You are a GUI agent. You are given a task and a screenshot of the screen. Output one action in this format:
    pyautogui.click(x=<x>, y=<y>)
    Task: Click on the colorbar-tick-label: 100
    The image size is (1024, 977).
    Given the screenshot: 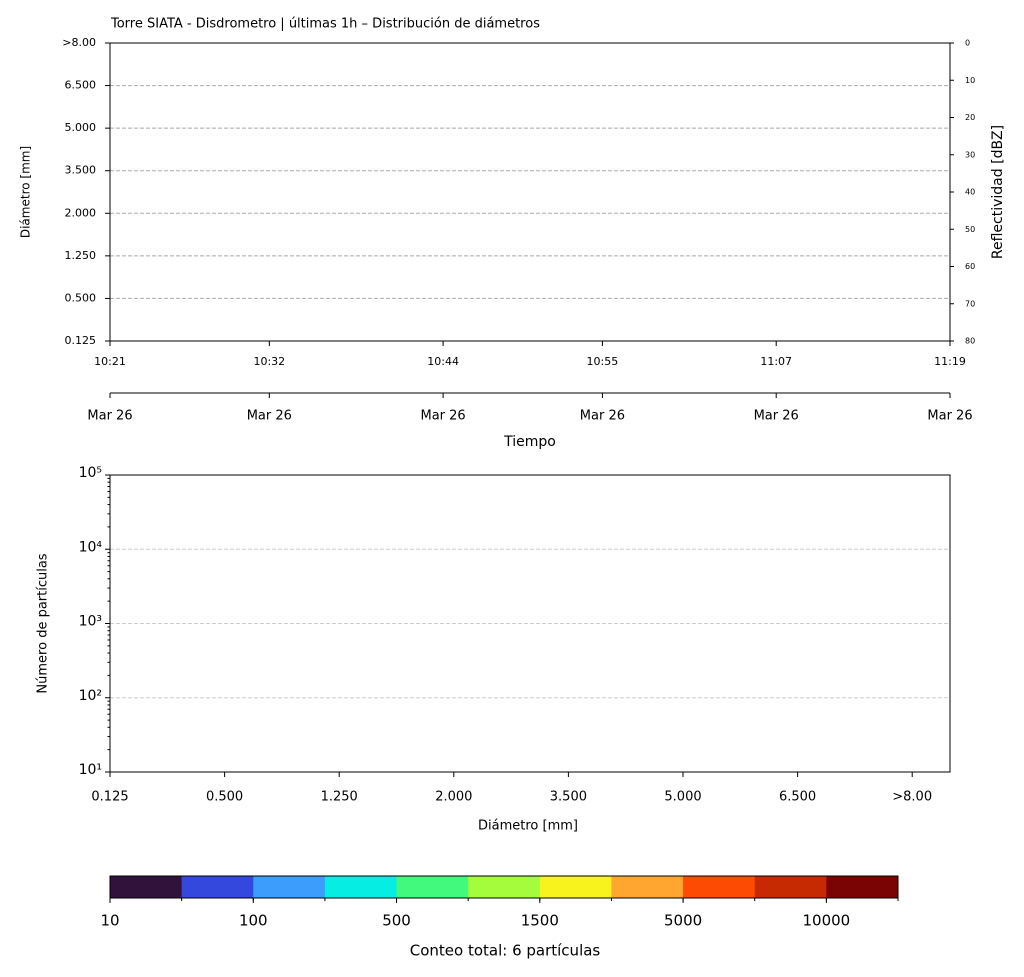 What is the action you would take?
    pyautogui.click(x=253, y=921)
    